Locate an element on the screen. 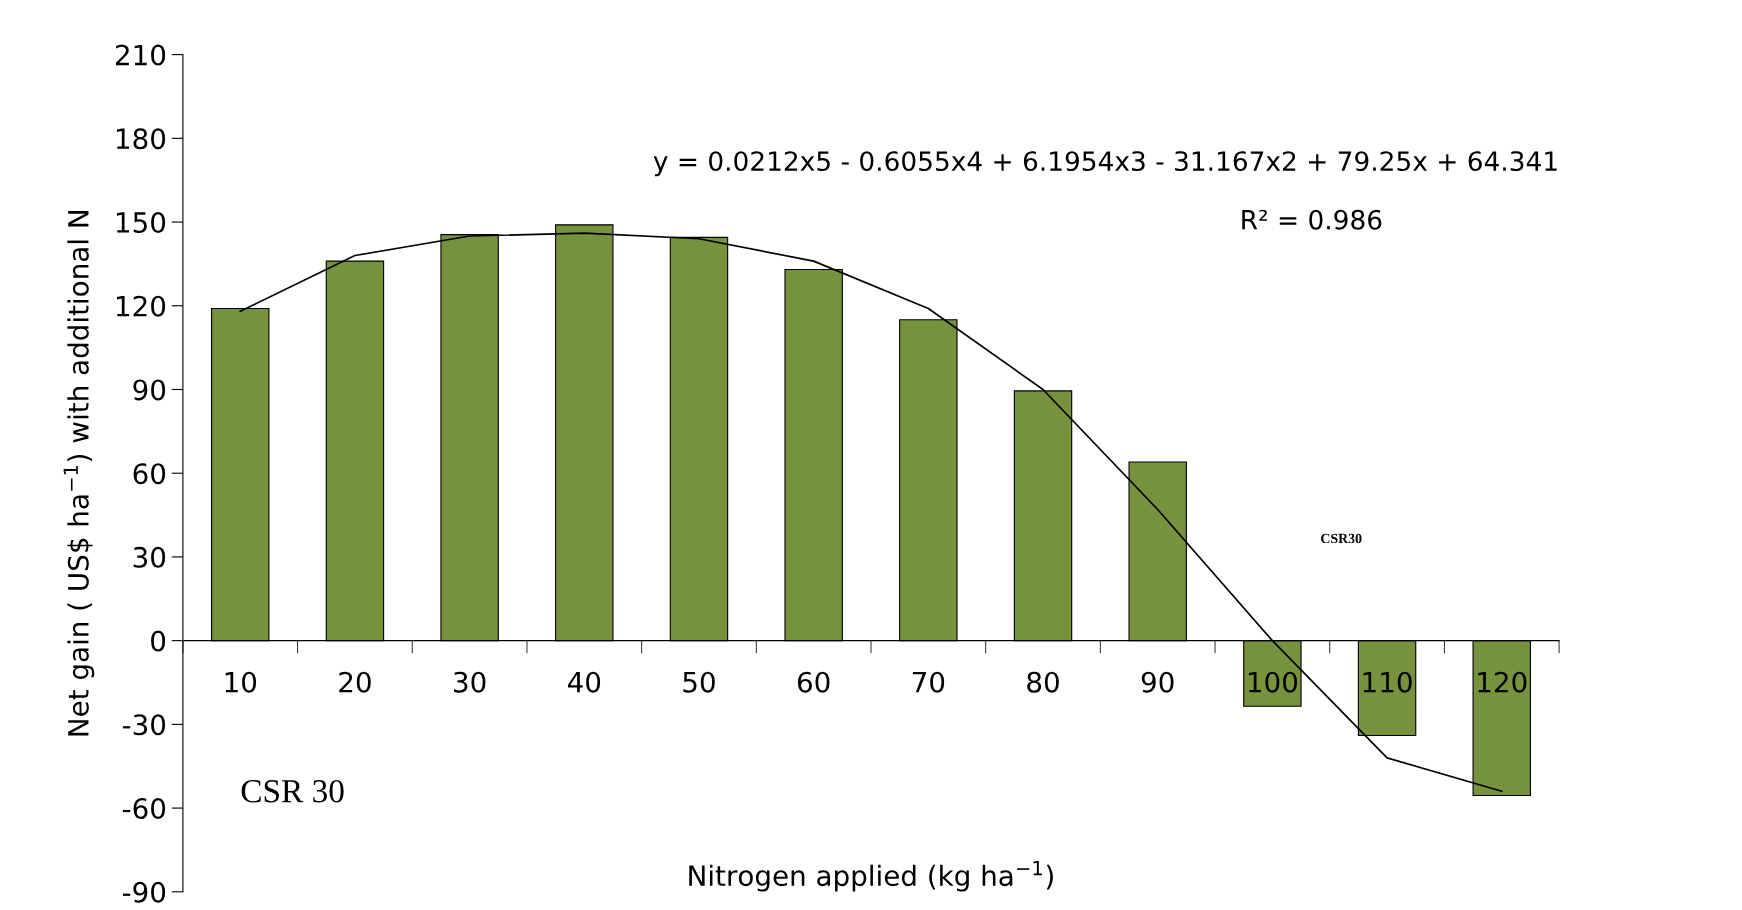 The image size is (1742, 910). y-tick-label: 150 is located at coordinates (141, 222).